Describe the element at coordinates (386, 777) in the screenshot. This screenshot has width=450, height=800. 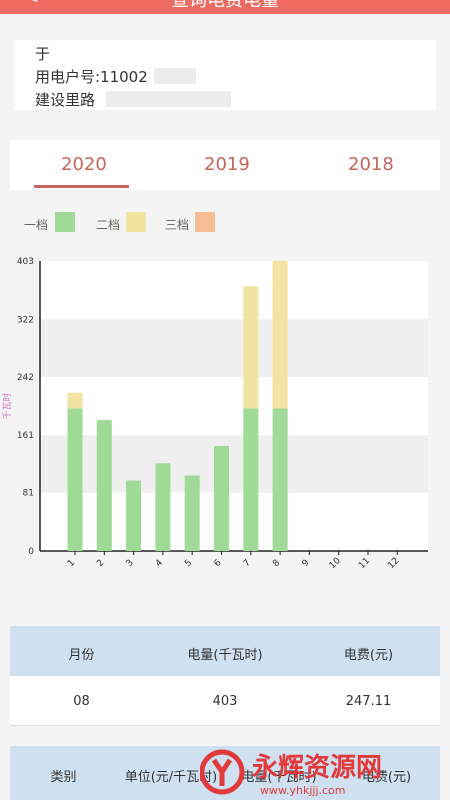
I see `header-tier-fee: 电费(元)` at that location.